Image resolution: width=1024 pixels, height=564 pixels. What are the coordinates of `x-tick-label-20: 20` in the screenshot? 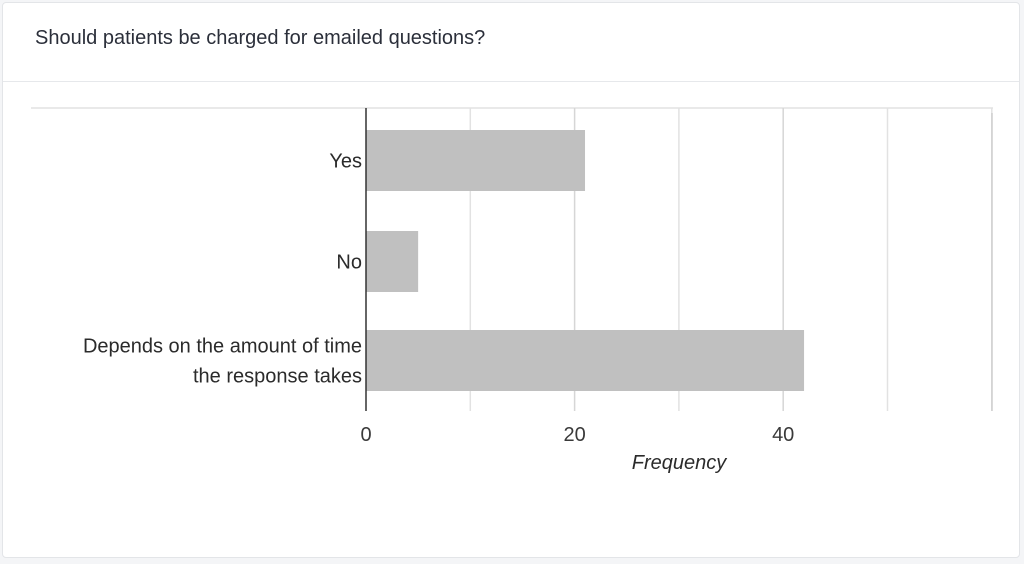 It's located at (574, 435).